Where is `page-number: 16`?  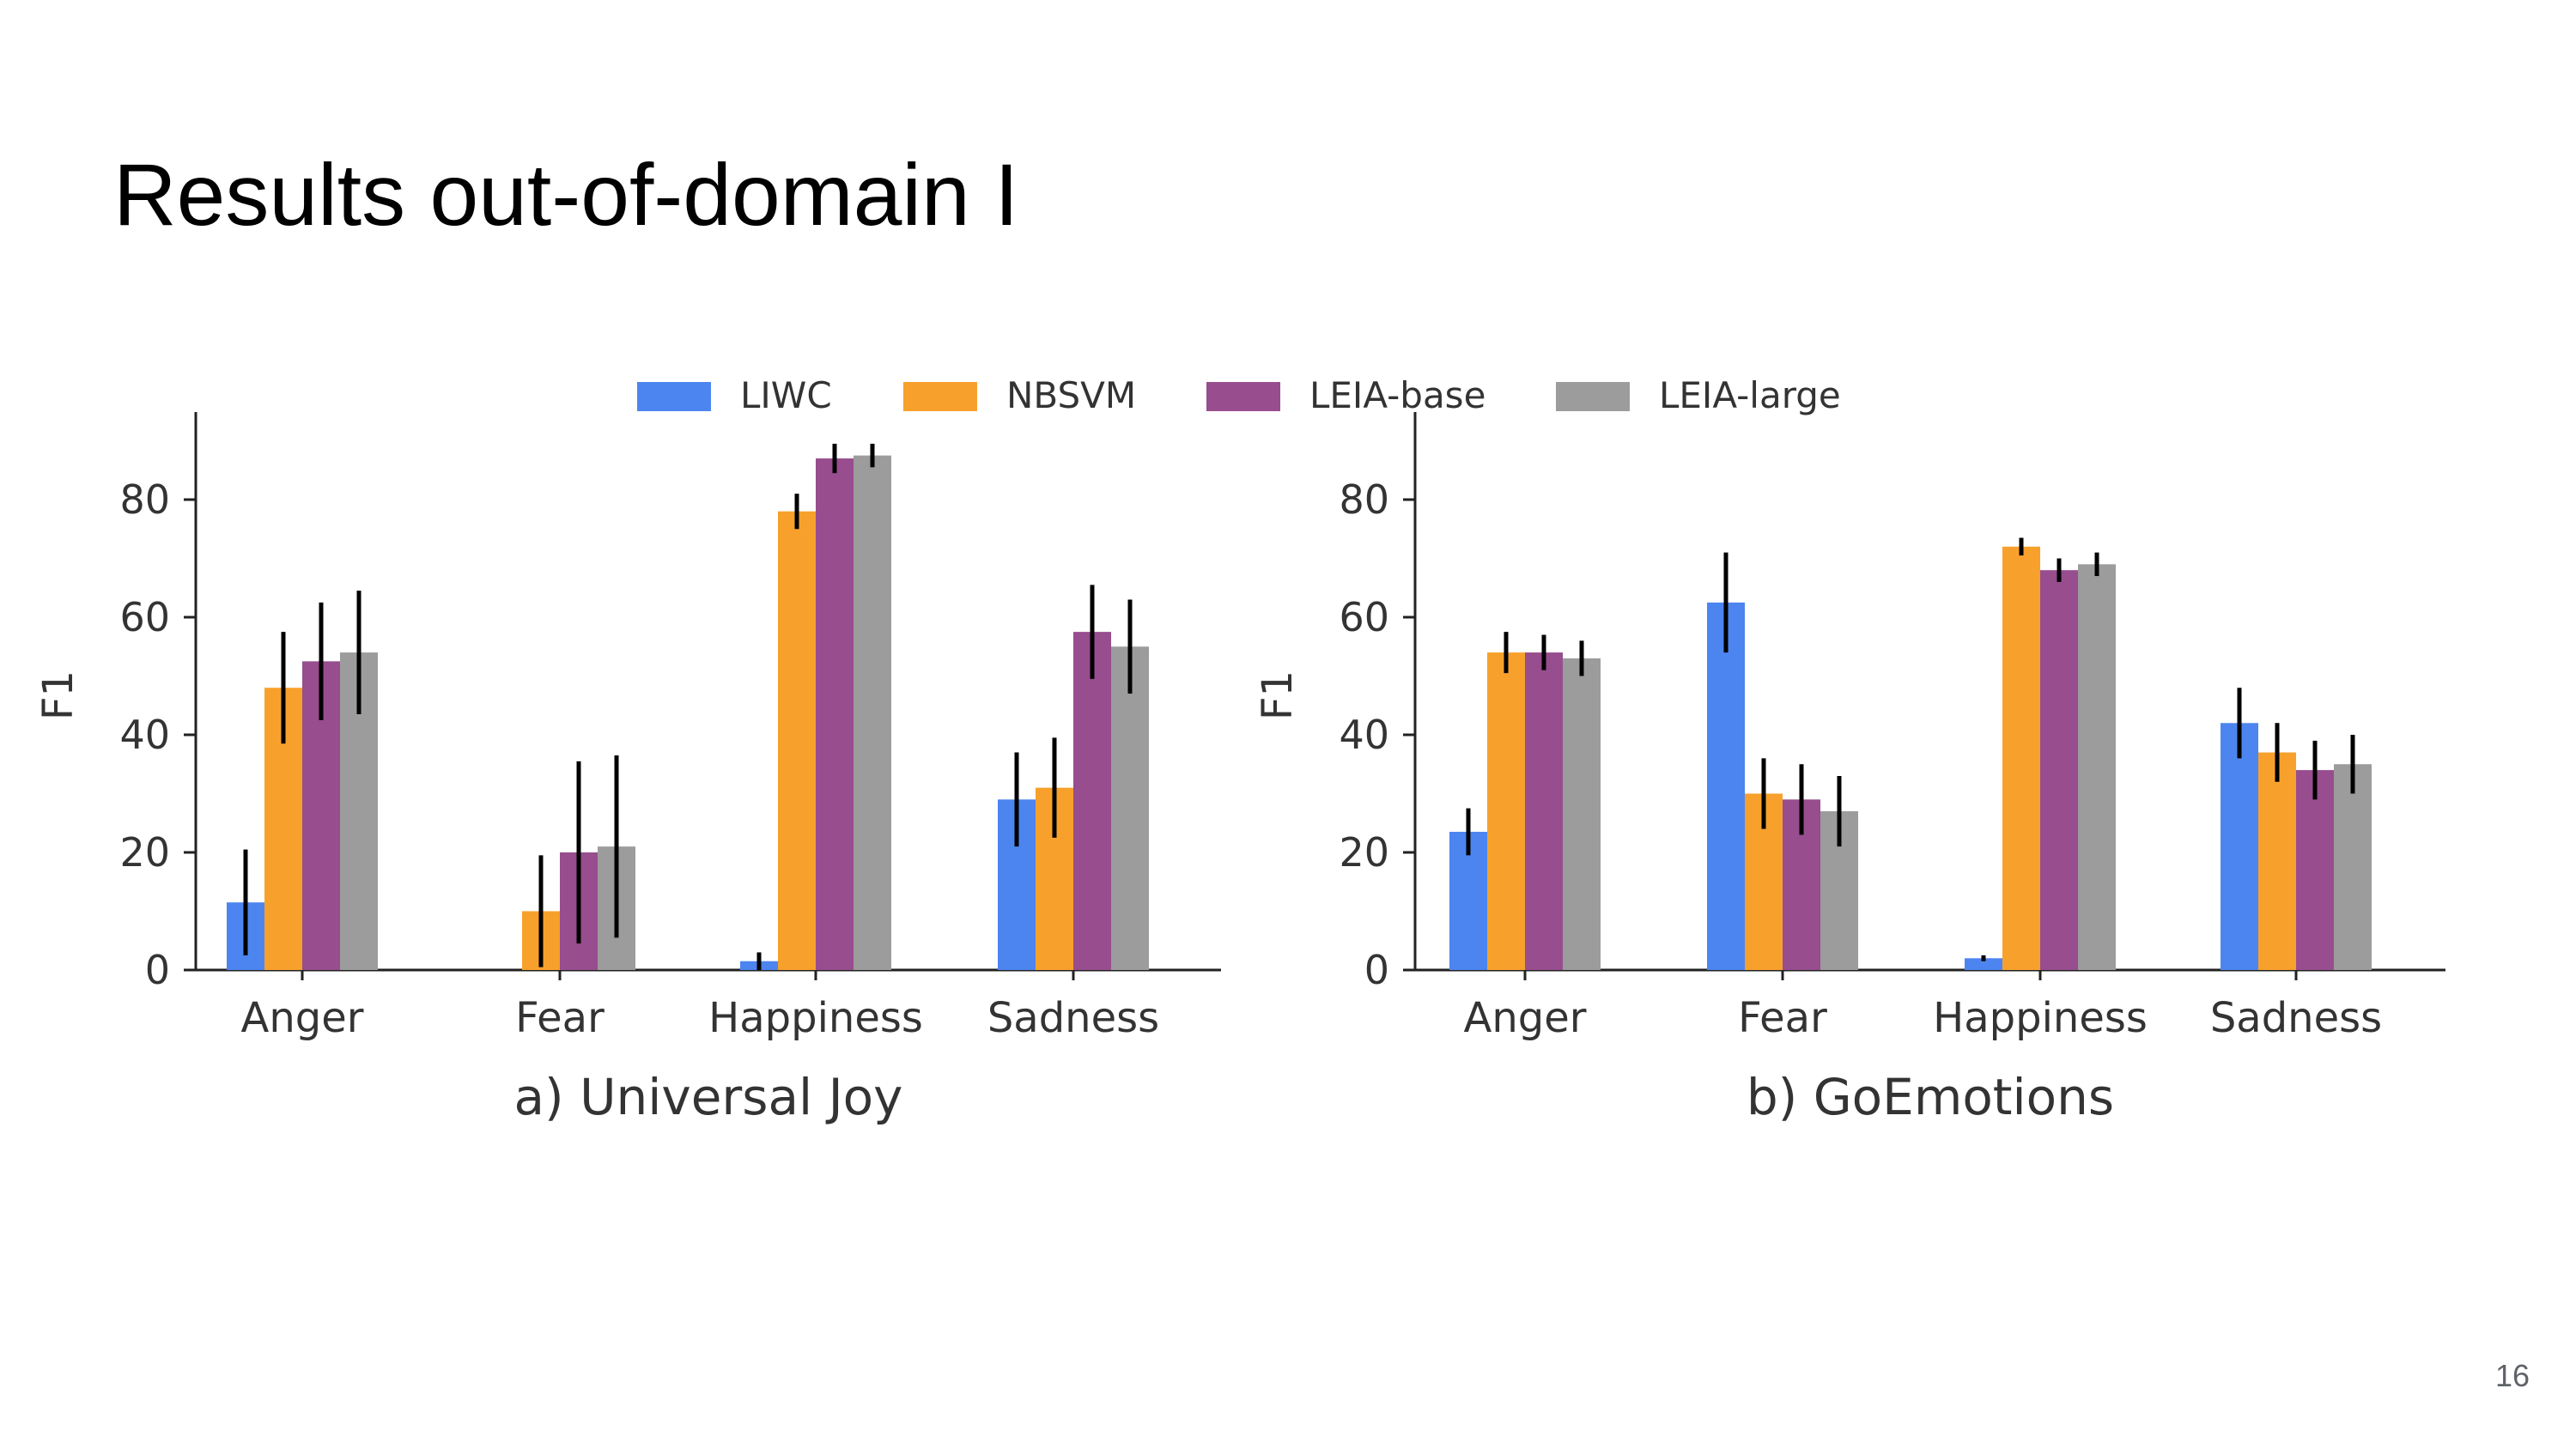
page-number: 16 is located at coordinates (2512, 1375).